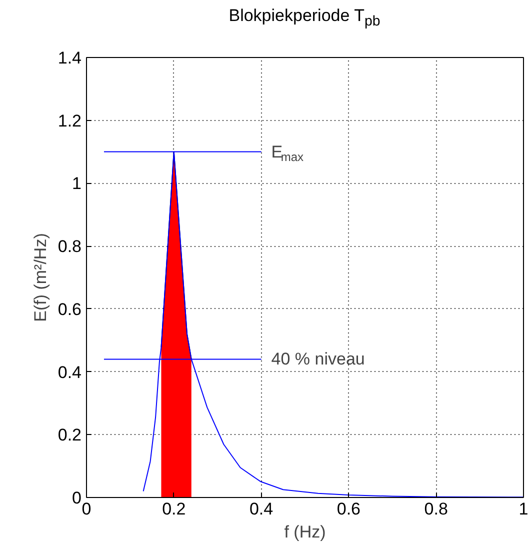 The image size is (528, 556). I want to click on x-tick-label: 1, so click(523, 509).